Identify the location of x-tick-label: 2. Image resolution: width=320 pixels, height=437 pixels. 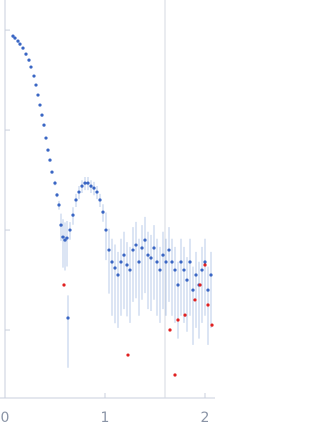
(205, 418).